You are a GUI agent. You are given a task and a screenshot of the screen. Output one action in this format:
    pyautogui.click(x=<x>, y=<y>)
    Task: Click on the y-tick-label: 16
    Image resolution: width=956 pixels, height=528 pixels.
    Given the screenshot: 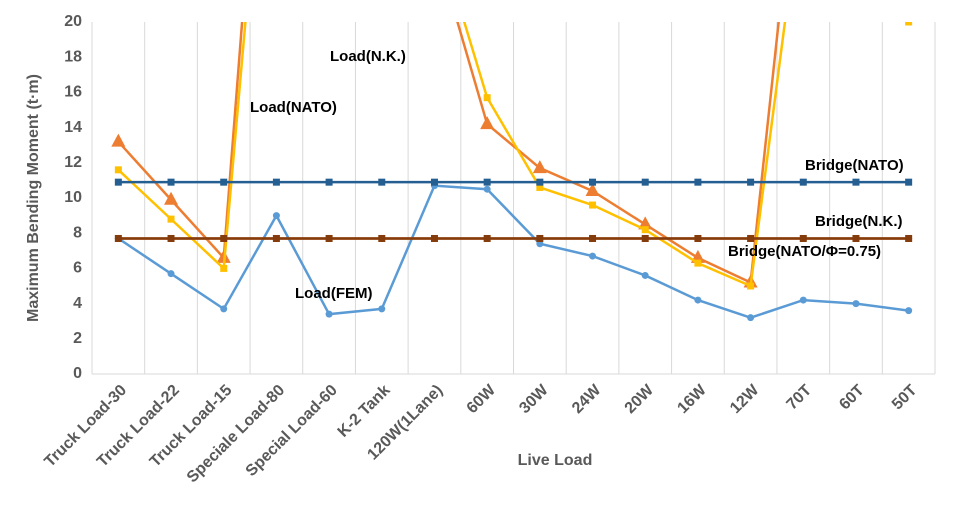 What is the action you would take?
    pyautogui.click(x=73, y=92)
    